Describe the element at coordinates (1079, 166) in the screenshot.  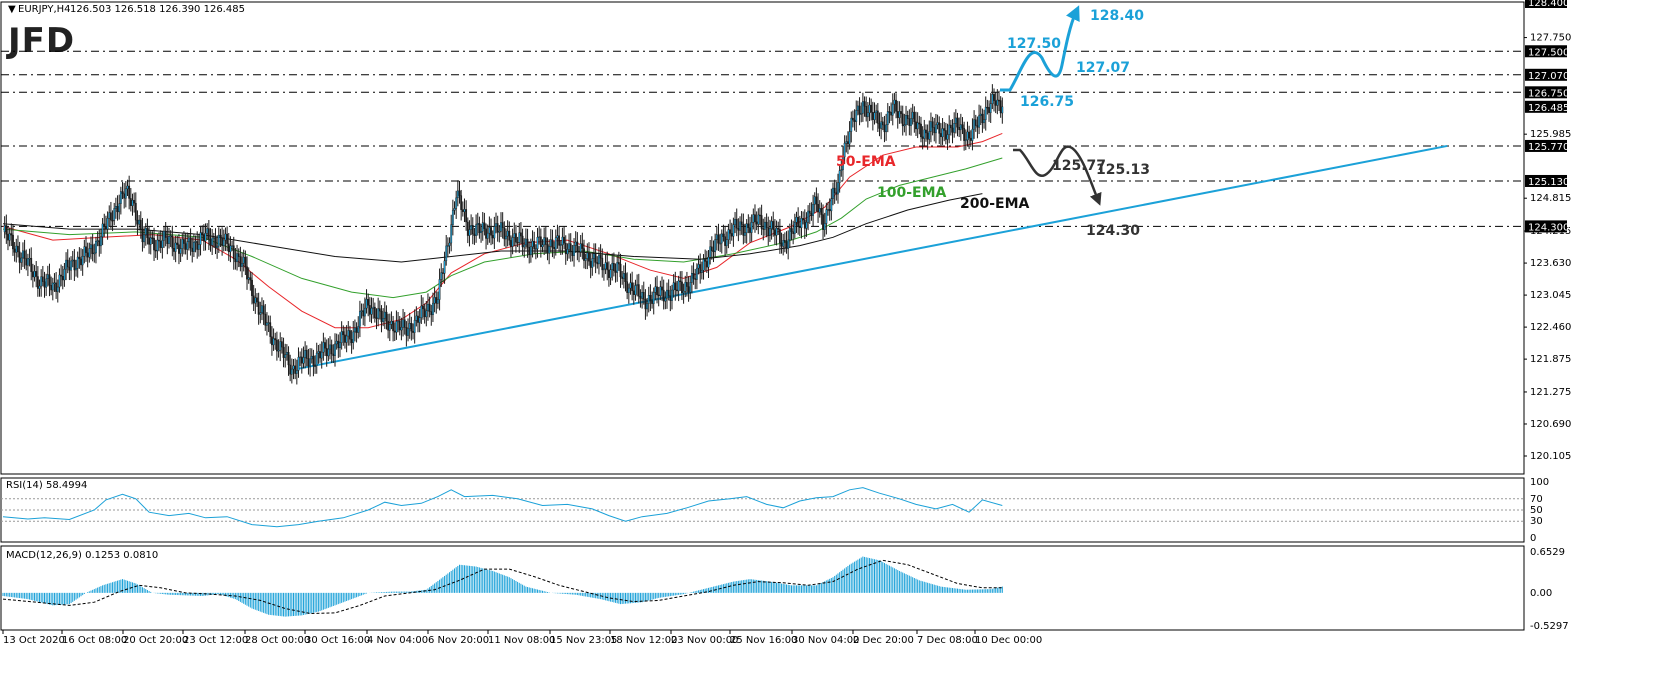
I see `annotation-125-77: 125.77` at that location.